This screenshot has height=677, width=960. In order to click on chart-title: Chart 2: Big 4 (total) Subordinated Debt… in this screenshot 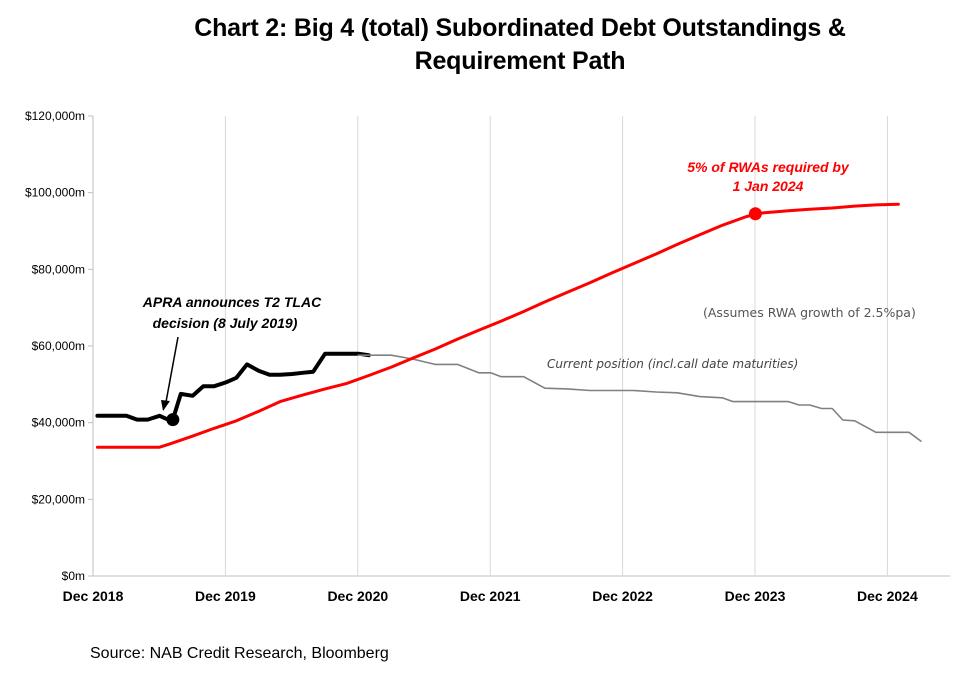, I will do `click(520, 45)`.